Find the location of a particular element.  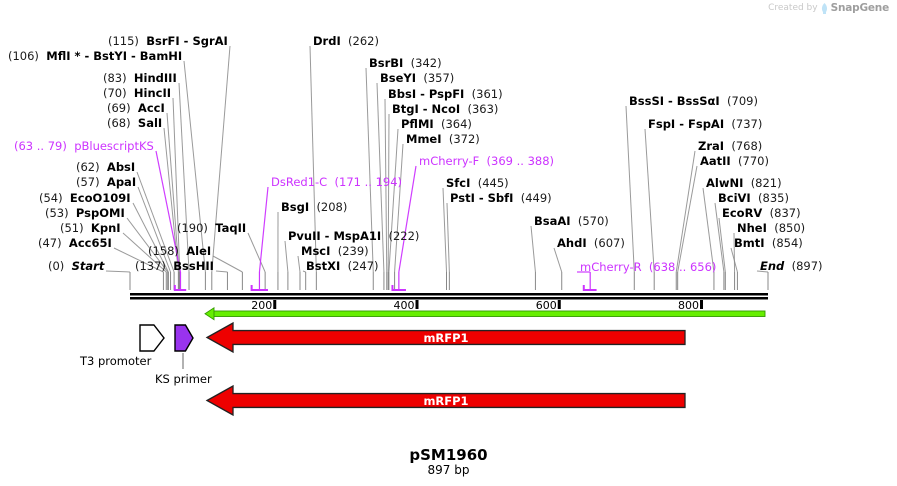

leader-line-btgi-ncoi is located at coordinates (388, 193).